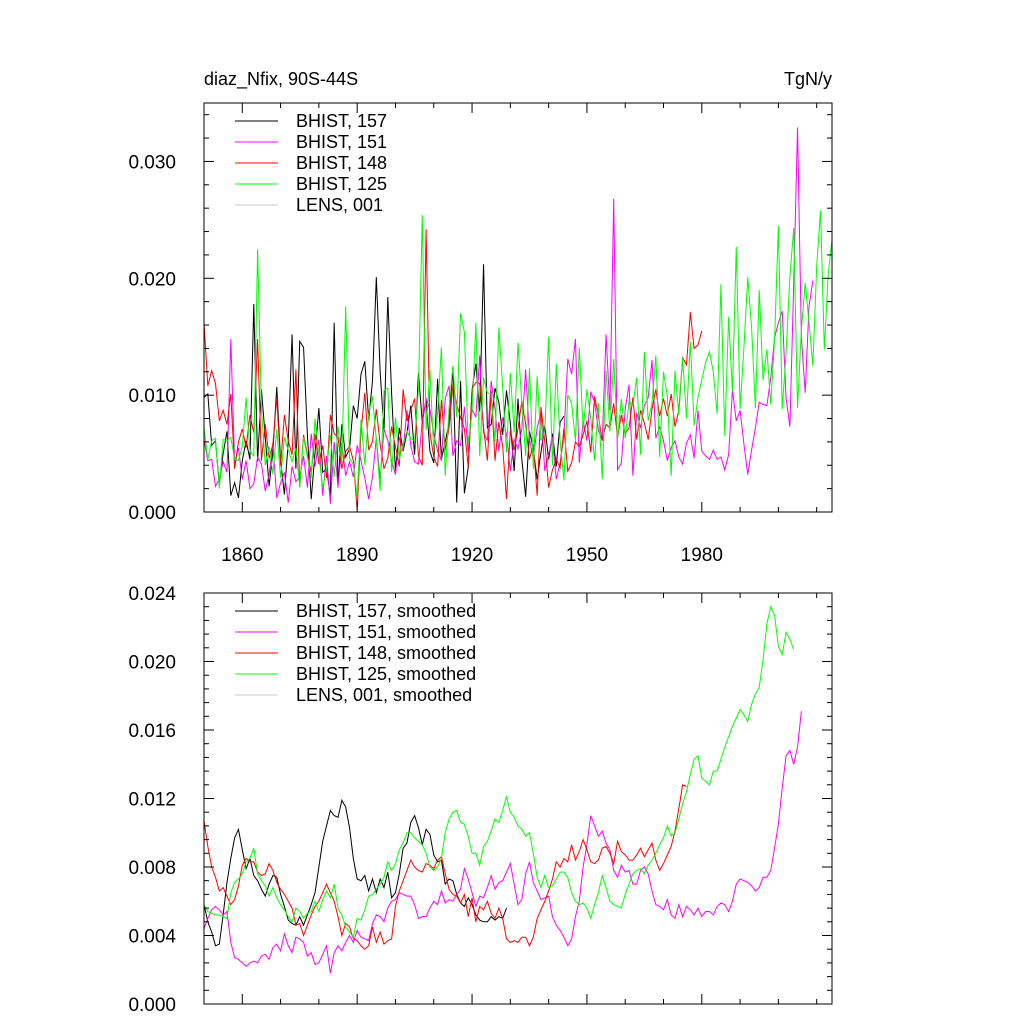  I want to click on legend-label: LENS, 001, so click(339, 205).